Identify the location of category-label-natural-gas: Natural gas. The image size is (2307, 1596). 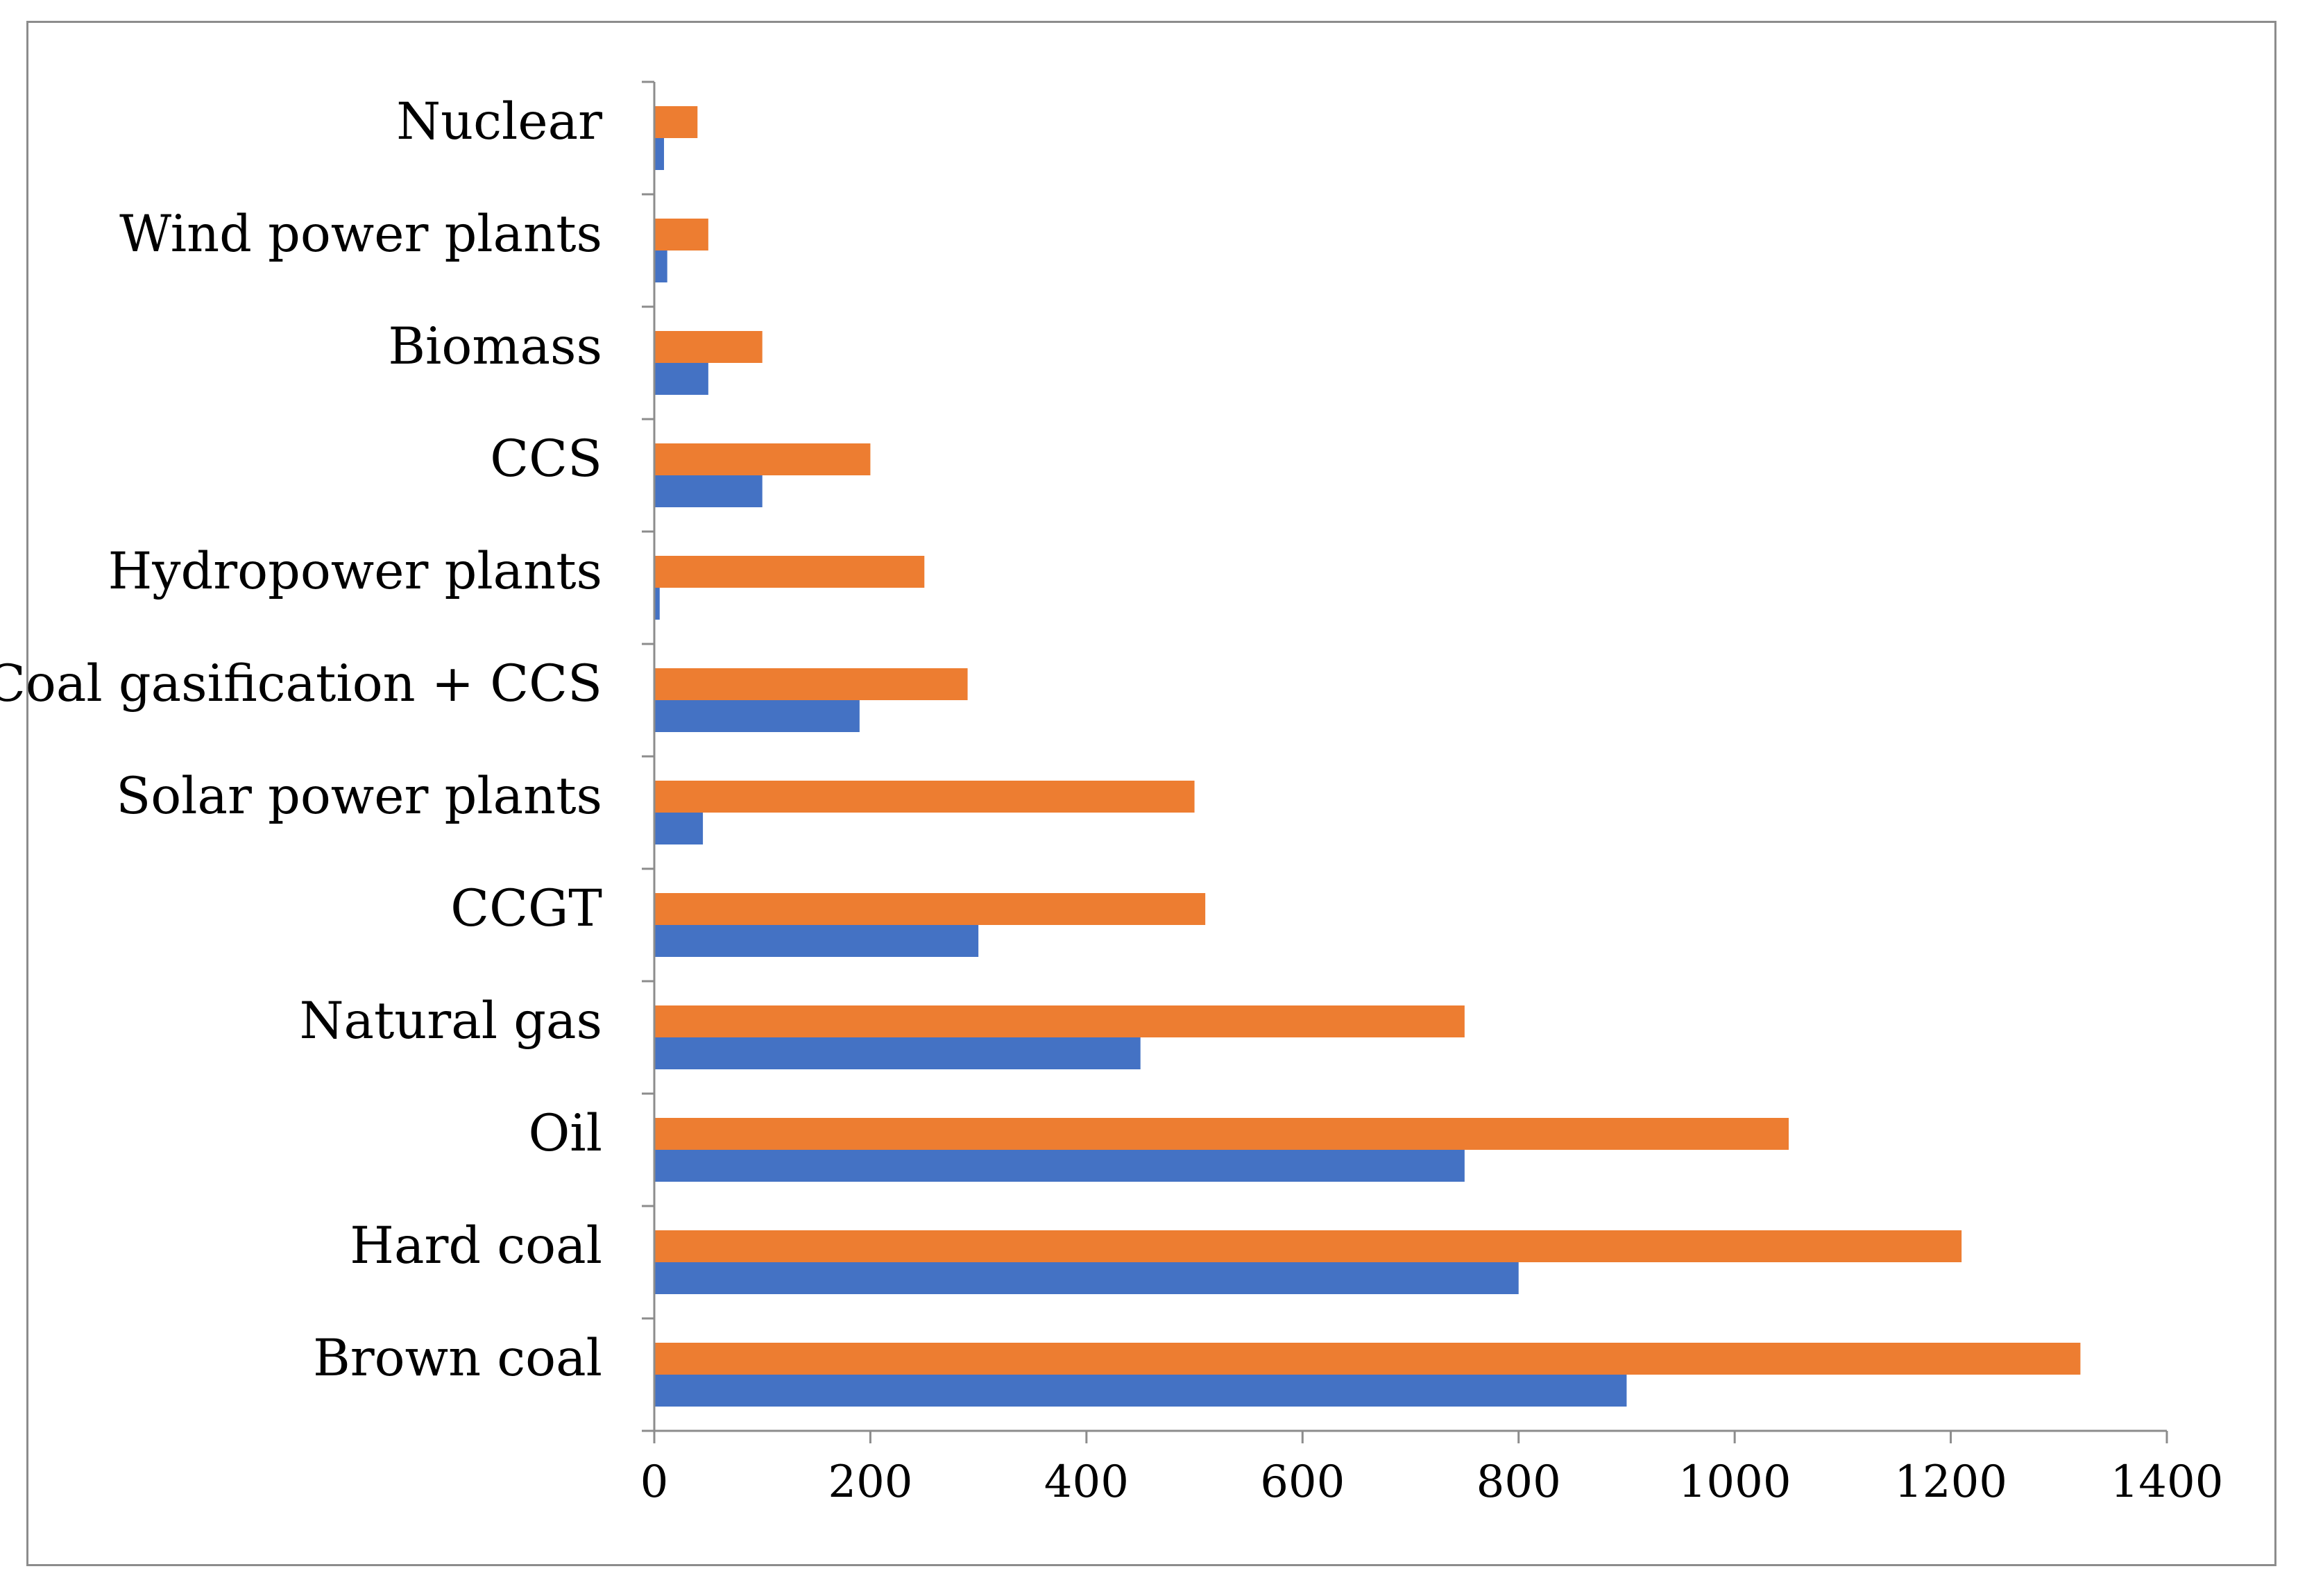
(451, 1021).